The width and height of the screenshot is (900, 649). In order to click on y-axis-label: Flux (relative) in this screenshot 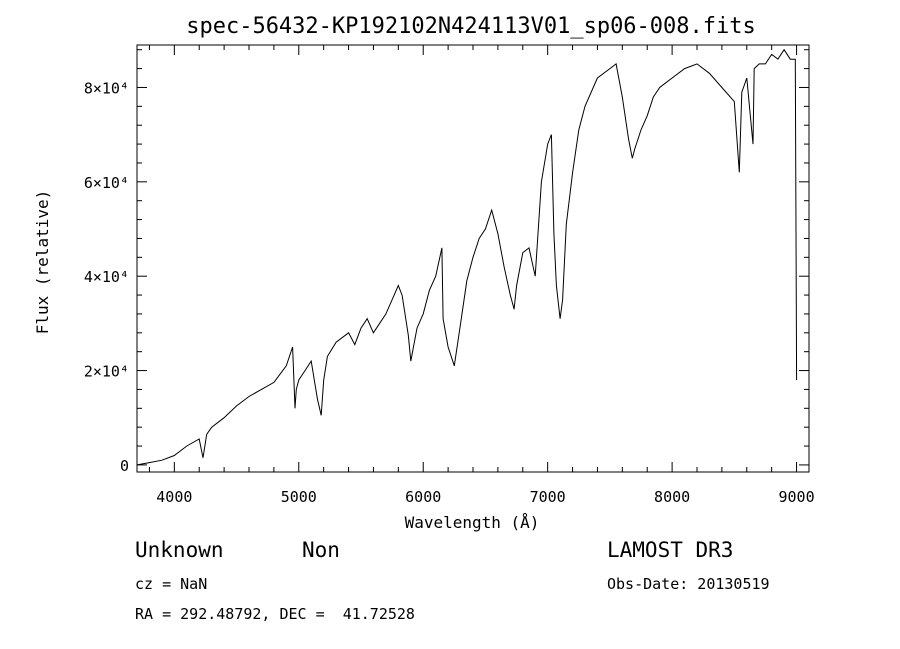, I will do `click(42, 262)`.